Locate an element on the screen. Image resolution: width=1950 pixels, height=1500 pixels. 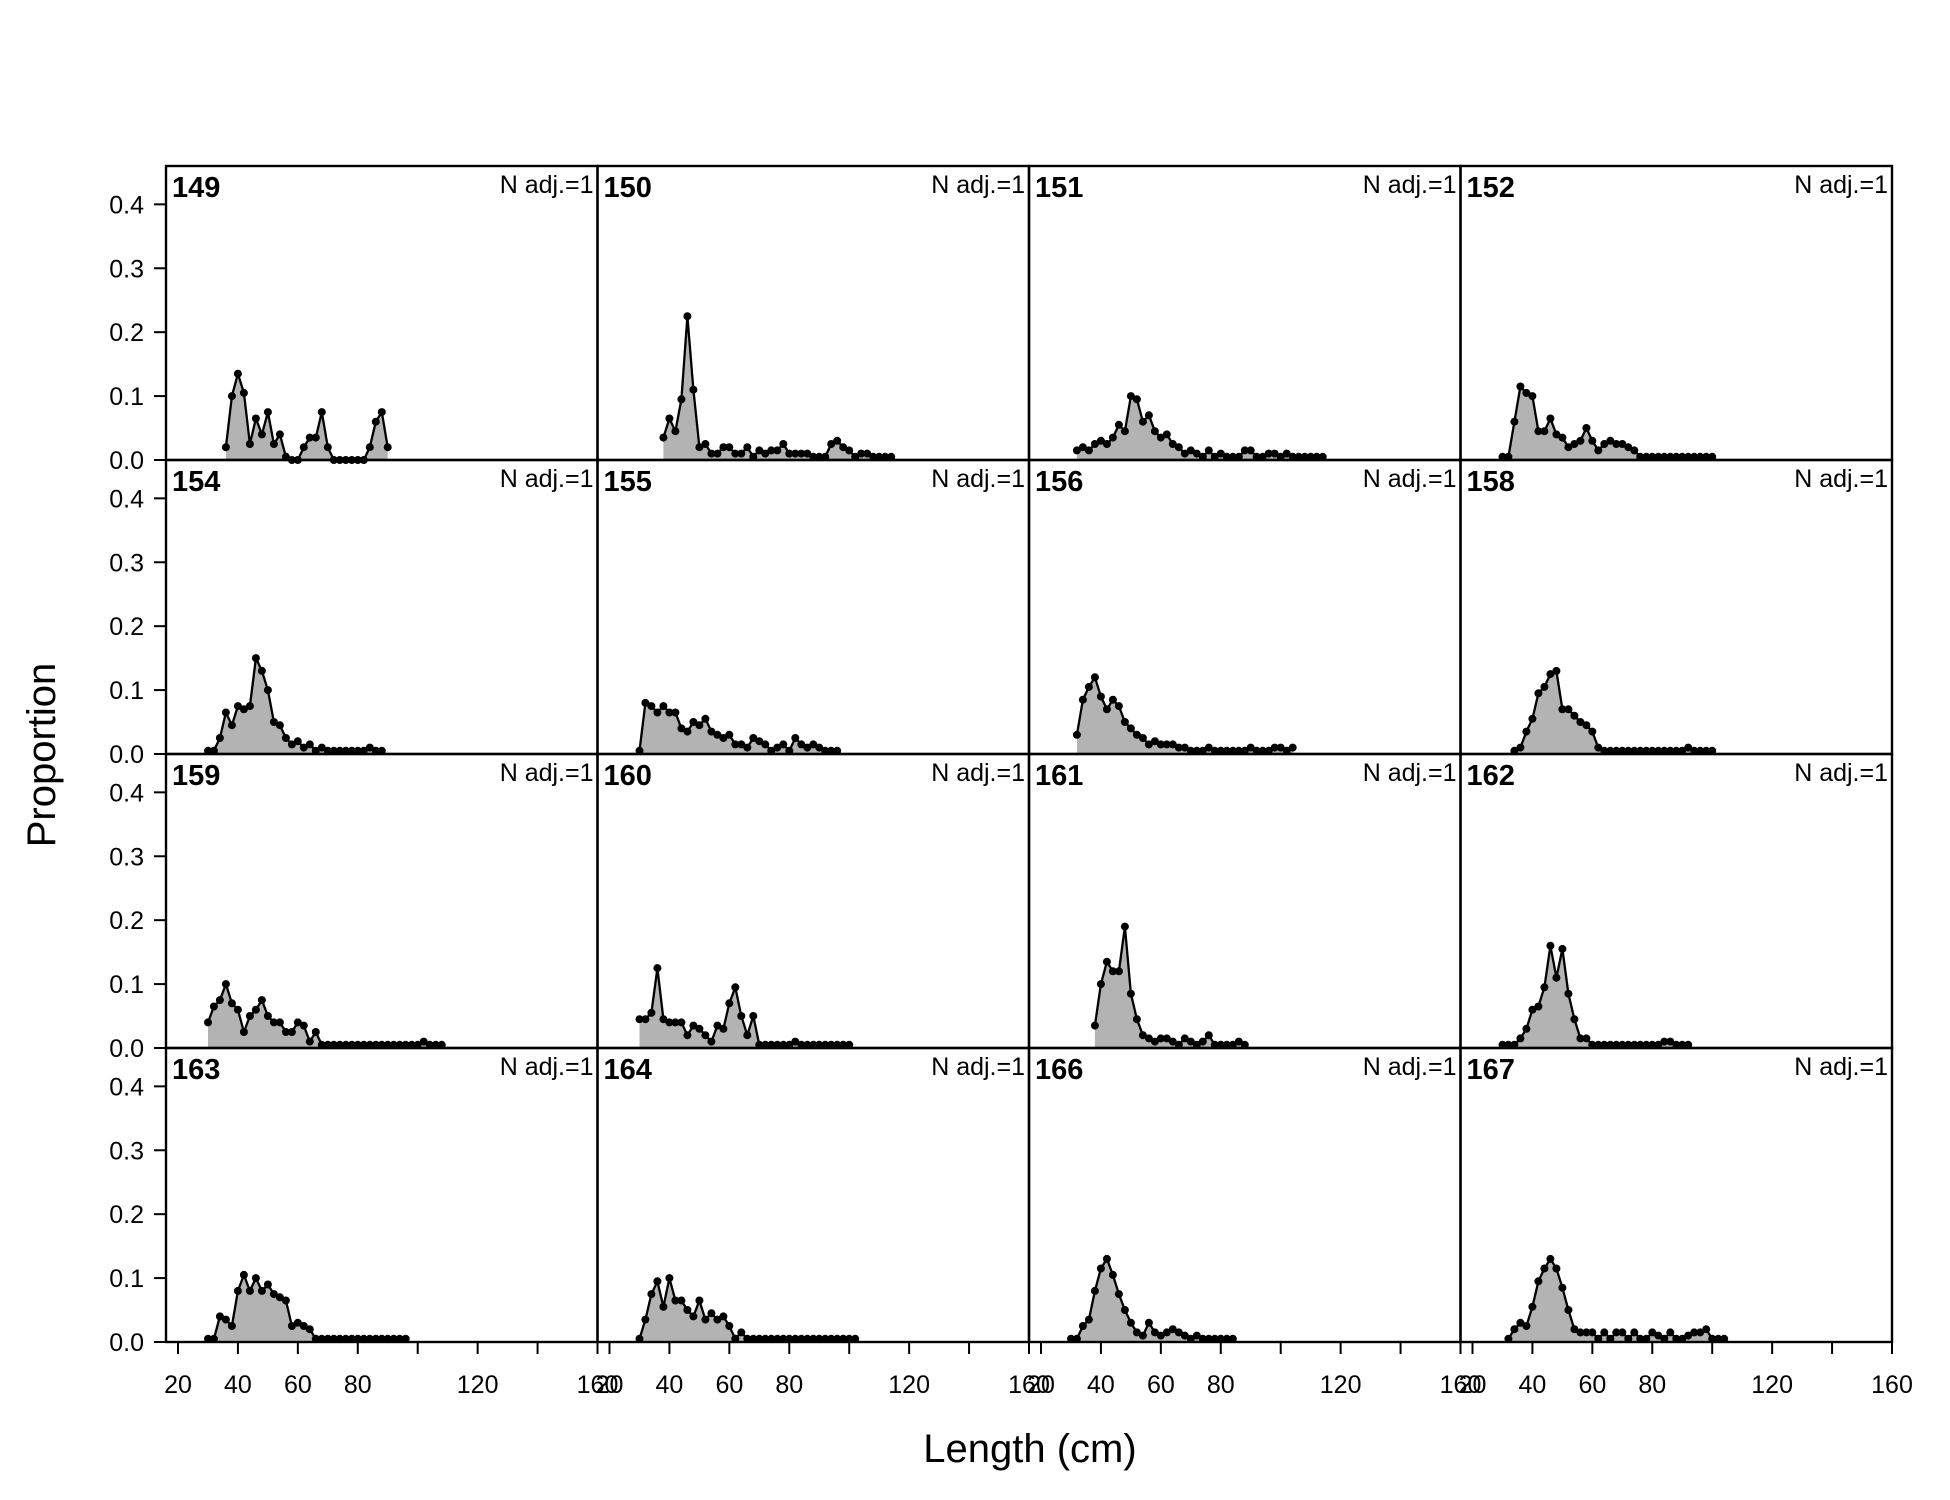
panel-163: 163 N adj.=1 is located at coordinates (381, 1195).